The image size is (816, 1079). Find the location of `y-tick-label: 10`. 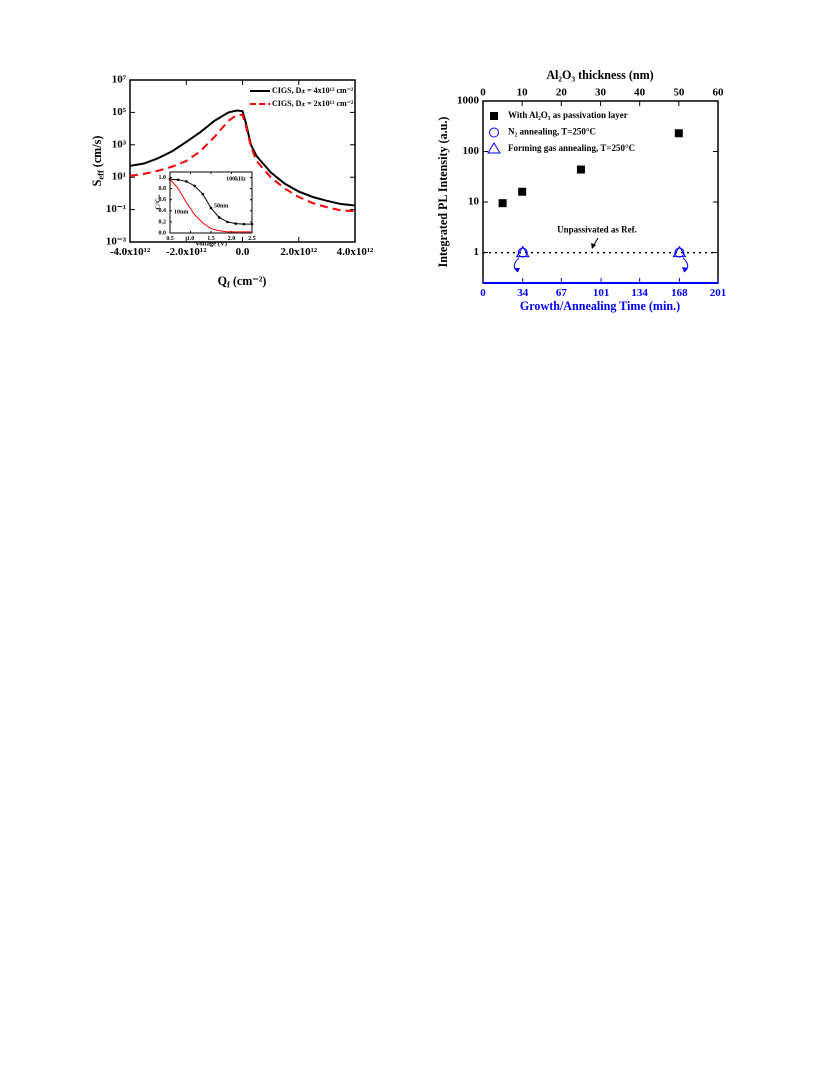

y-tick-label: 10 is located at coordinates (474, 202).